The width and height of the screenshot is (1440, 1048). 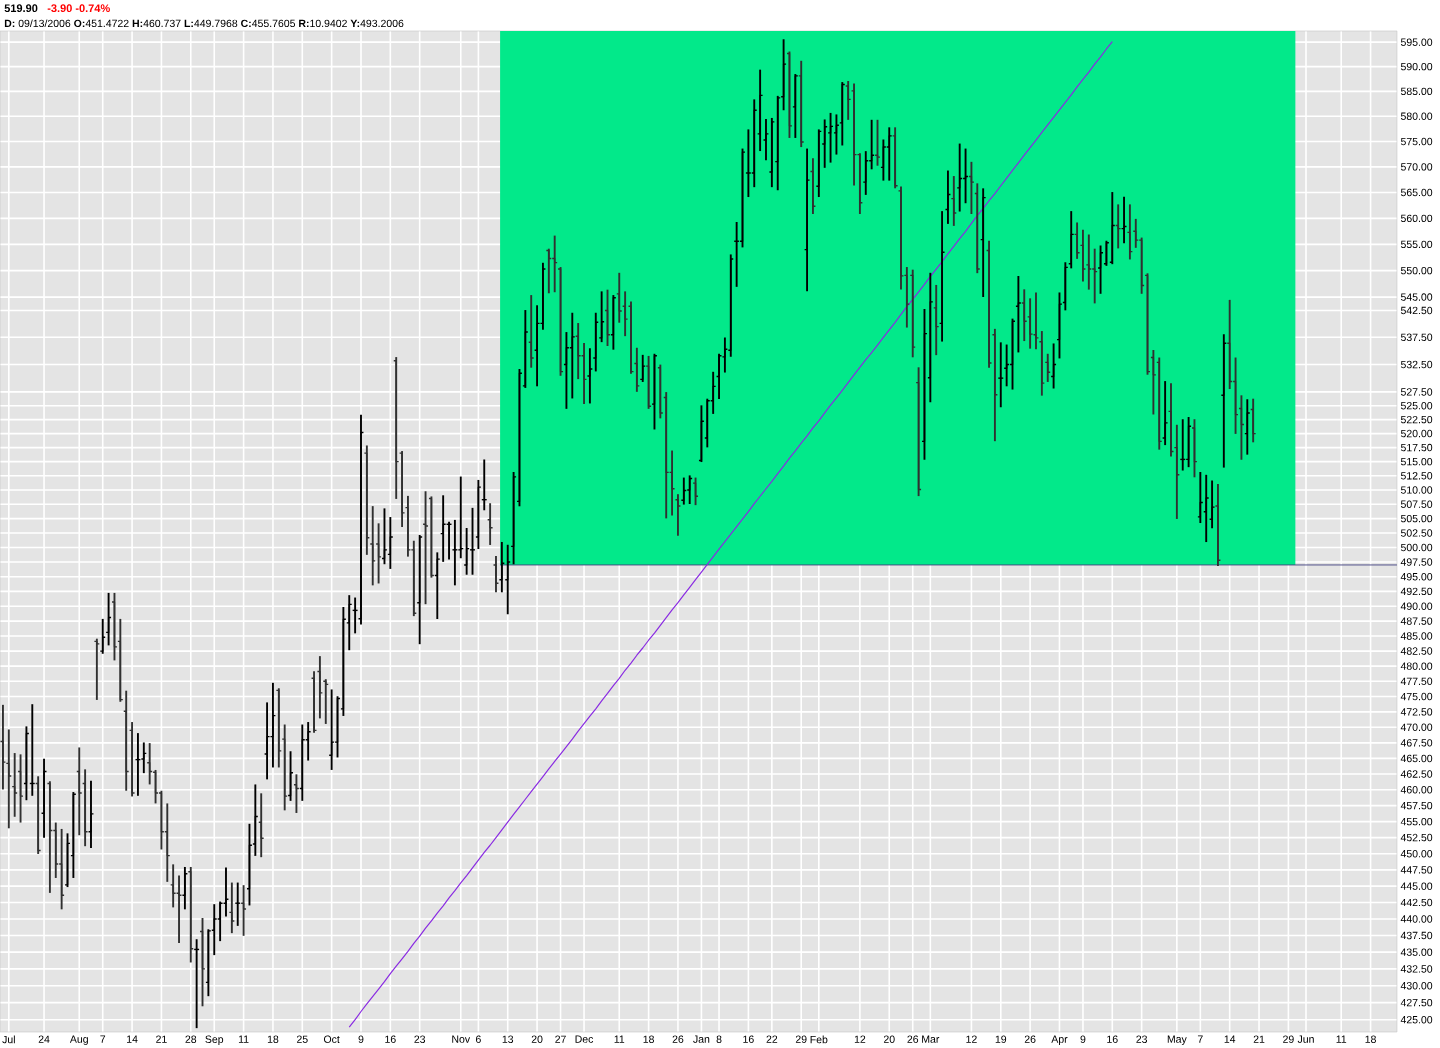 I want to click on x-tick-label: 25, so click(x=302, y=1039).